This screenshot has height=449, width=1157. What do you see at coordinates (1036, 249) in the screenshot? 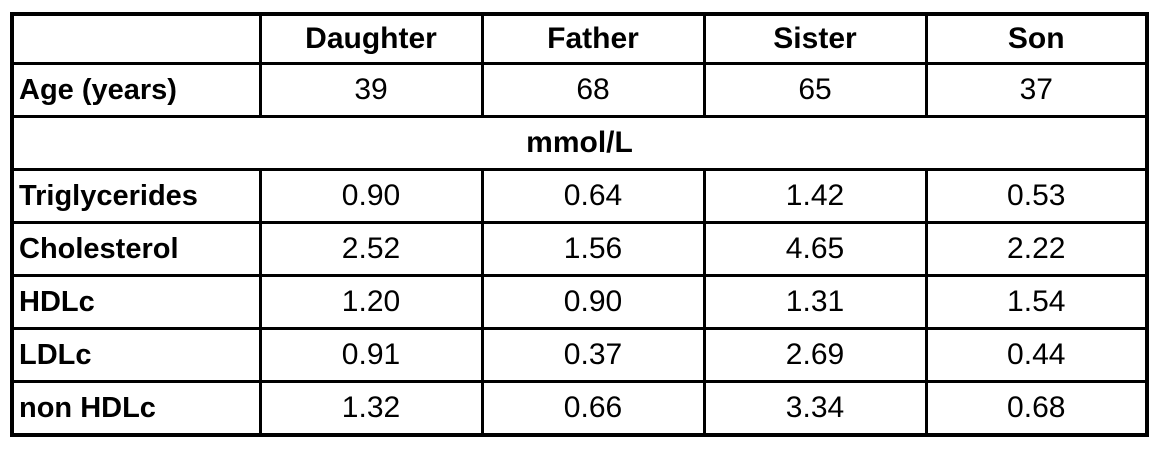
I see `value-cell: 2.22` at bounding box center [1036, 249].